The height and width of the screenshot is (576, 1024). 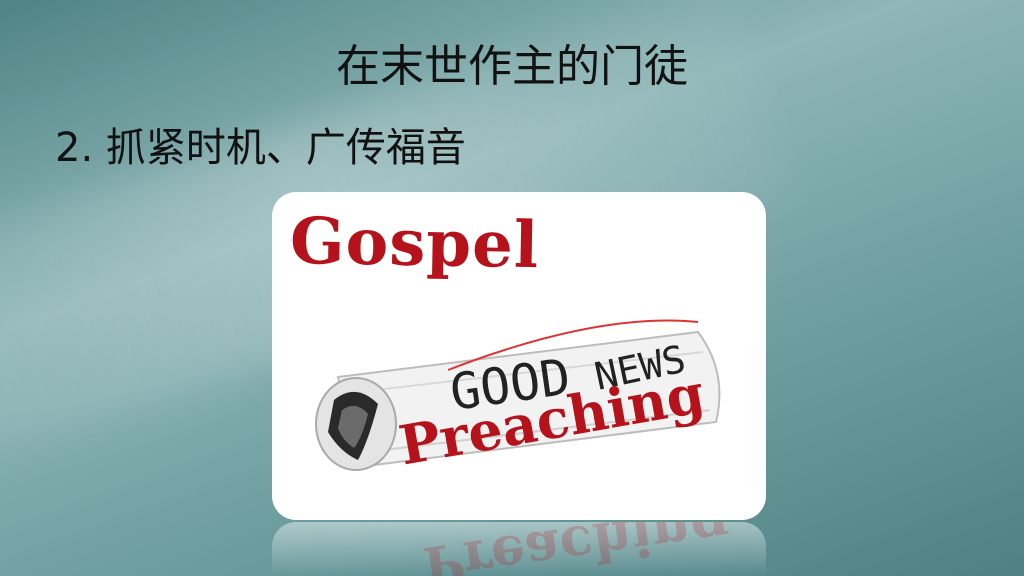 I want to click on card-reflection: Preaching, so click(x=519, y=549).